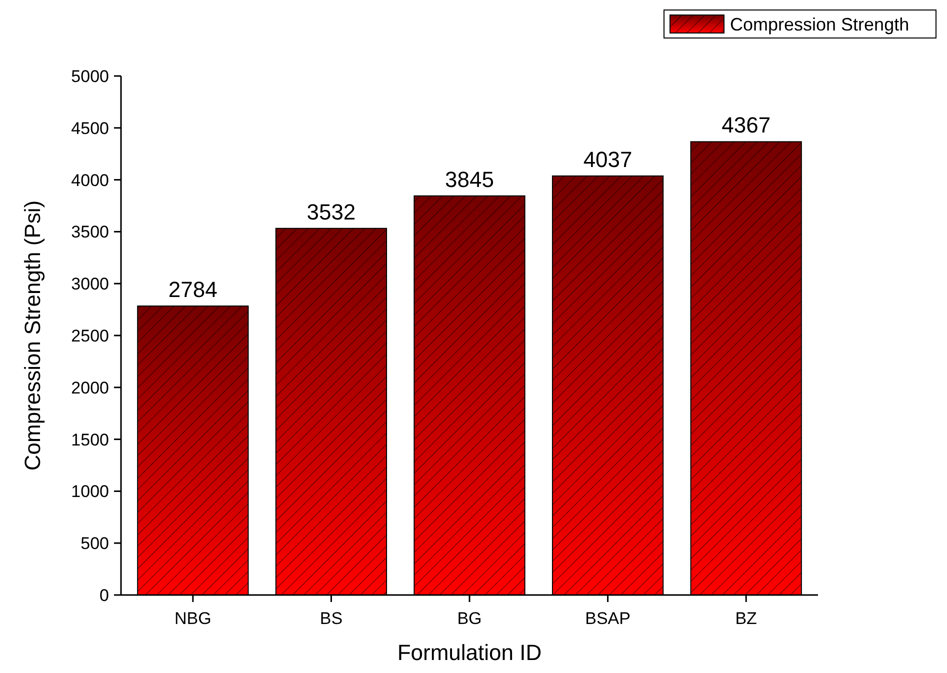  Describe the element at coordinates (469, 618) in the screenshot. I see `x-tick-label: BG` at that location.